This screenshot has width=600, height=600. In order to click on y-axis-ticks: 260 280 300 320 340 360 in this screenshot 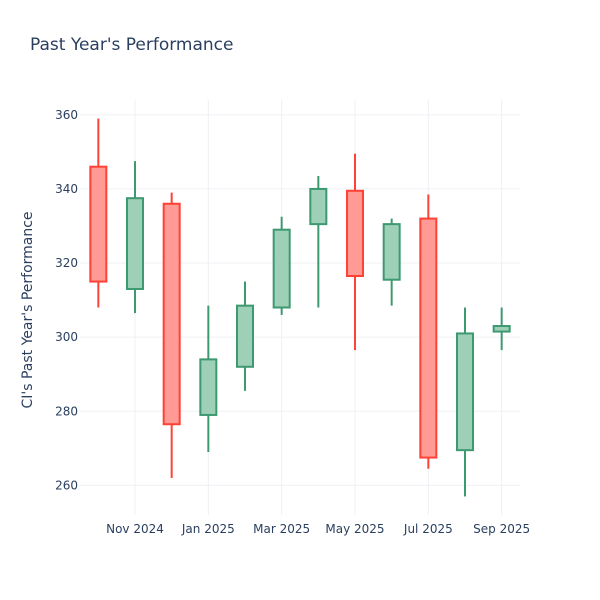, I will do `click(66, 300)`.